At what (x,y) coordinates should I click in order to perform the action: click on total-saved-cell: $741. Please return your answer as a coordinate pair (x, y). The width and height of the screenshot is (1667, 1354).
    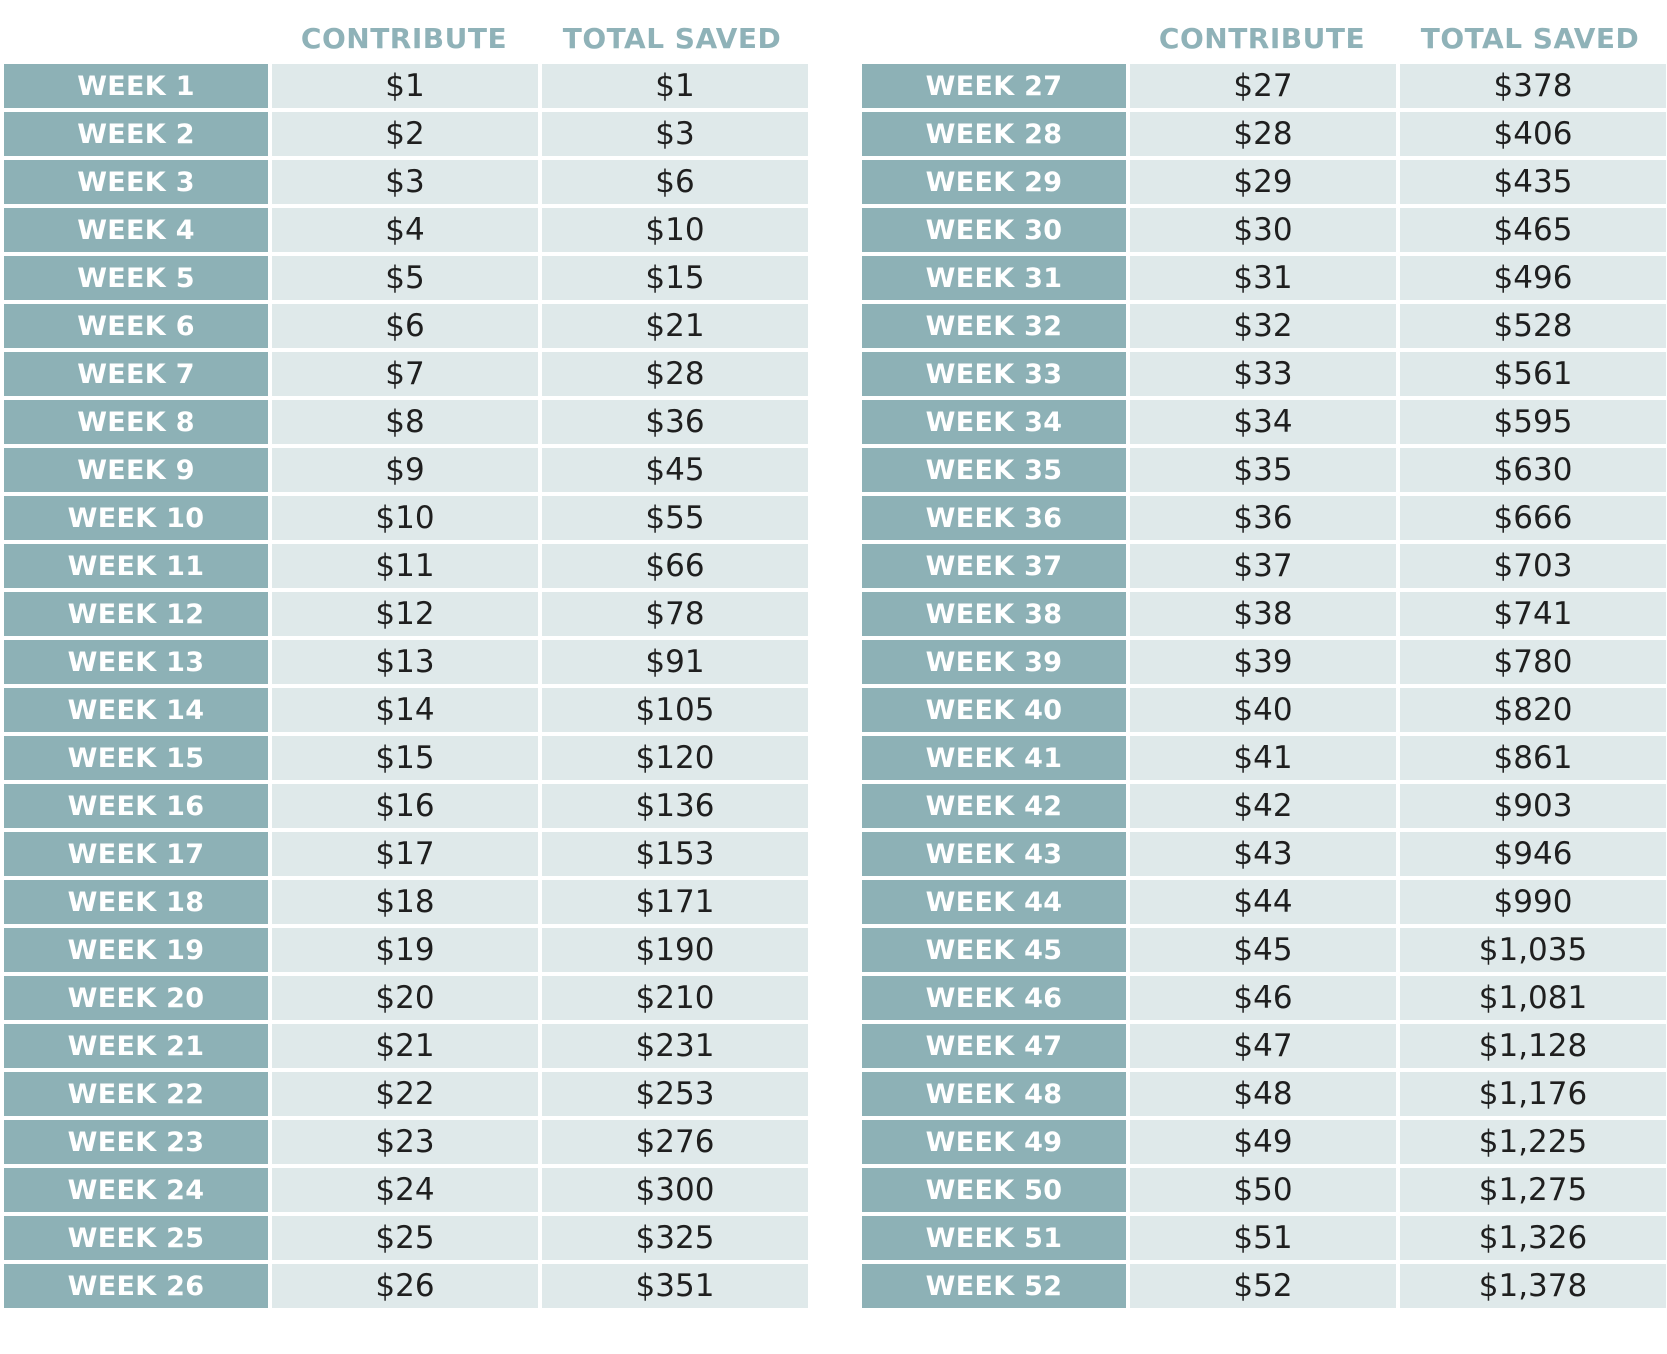
    Looking at the image, I should click on (1533, 614).